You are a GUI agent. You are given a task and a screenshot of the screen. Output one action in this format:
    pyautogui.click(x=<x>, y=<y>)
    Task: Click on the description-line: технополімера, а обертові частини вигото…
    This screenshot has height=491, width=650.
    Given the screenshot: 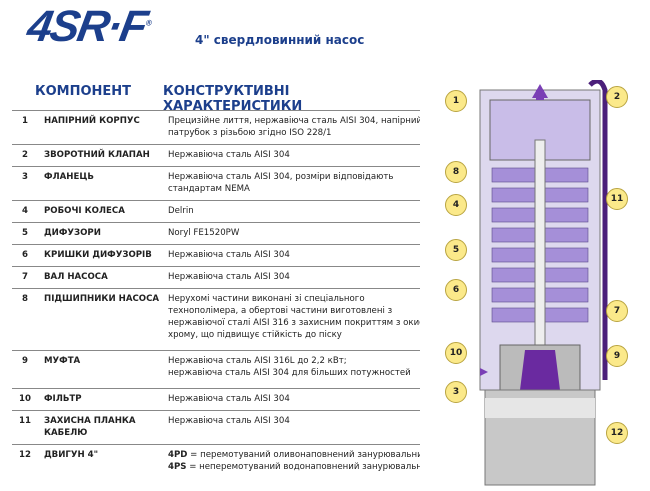 What is the action you would take?
    pyautogui.click(x=280, y=311)
    